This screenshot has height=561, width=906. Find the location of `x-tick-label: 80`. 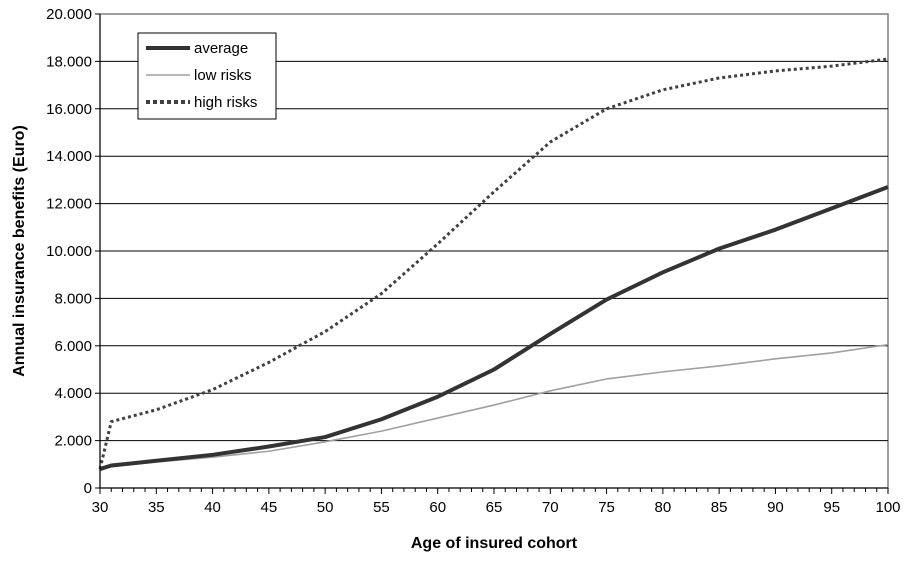

x-tick-label: 80 is located at coordinates (663, 507).